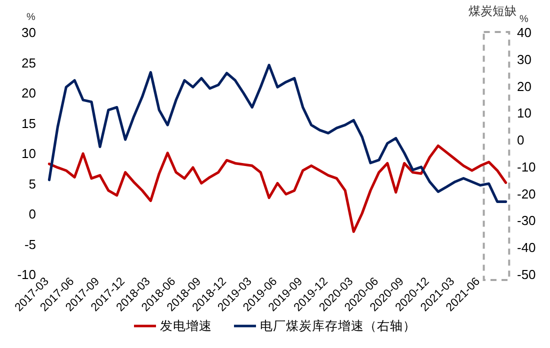 The width and height of the screenshot is (550, 348). What do you see at coordinates (32, 214) in the screenshot?
I see `y-tick-label: 0` at bounding box center [32, 214].